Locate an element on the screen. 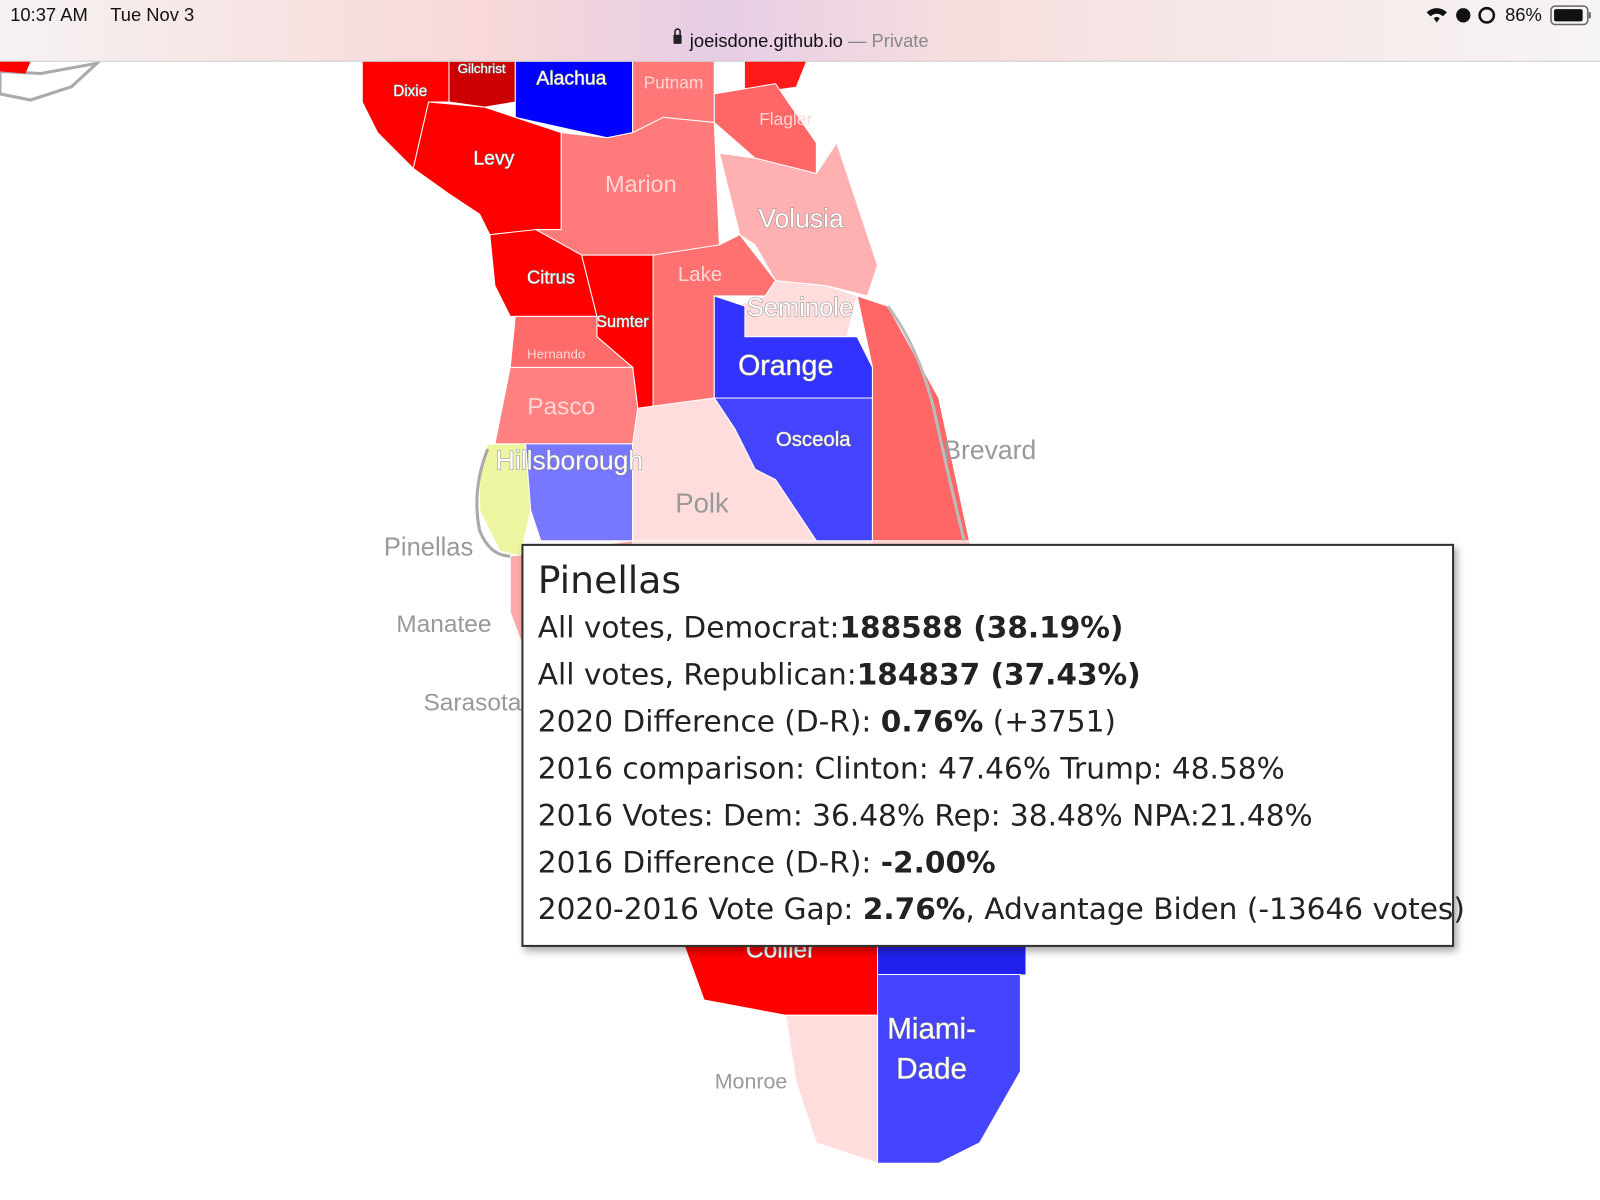  county-label: Brevard is located at coordinates (989, 450).